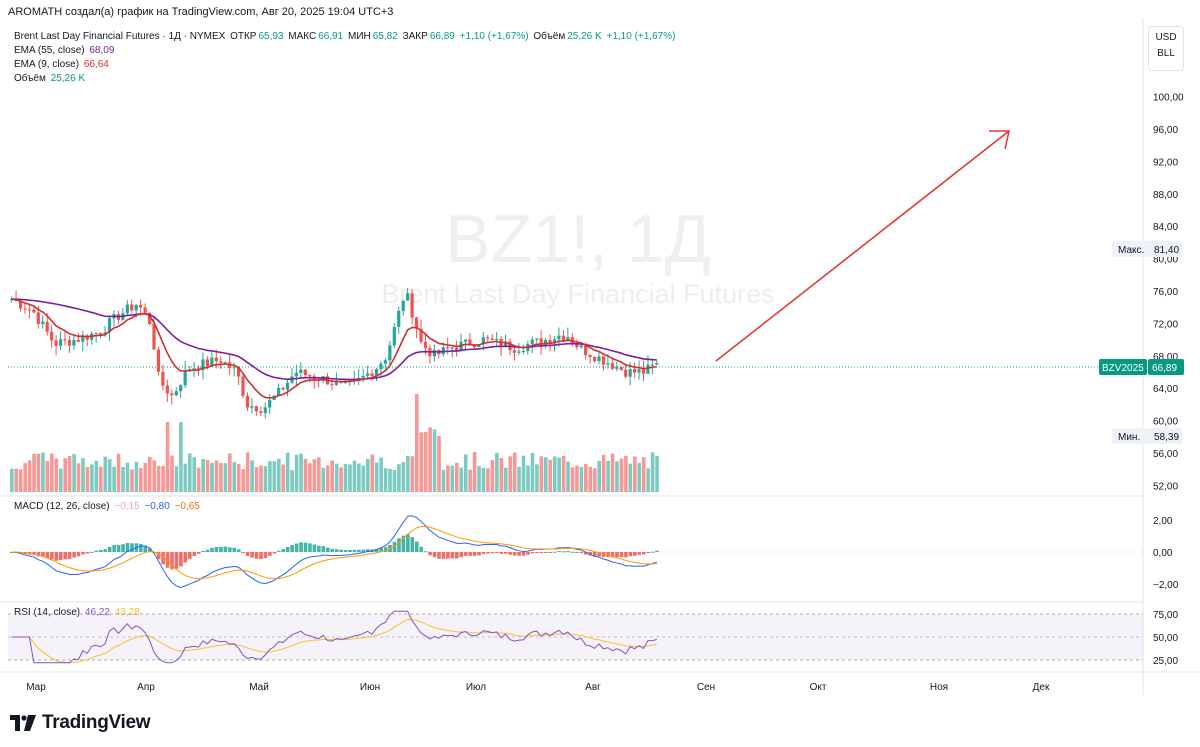 The width and height of the screenshot is (1200, 747). Describe the element at coordinates (1164, 368) in the screenshot. I see `last-value: 66,89` at that location.